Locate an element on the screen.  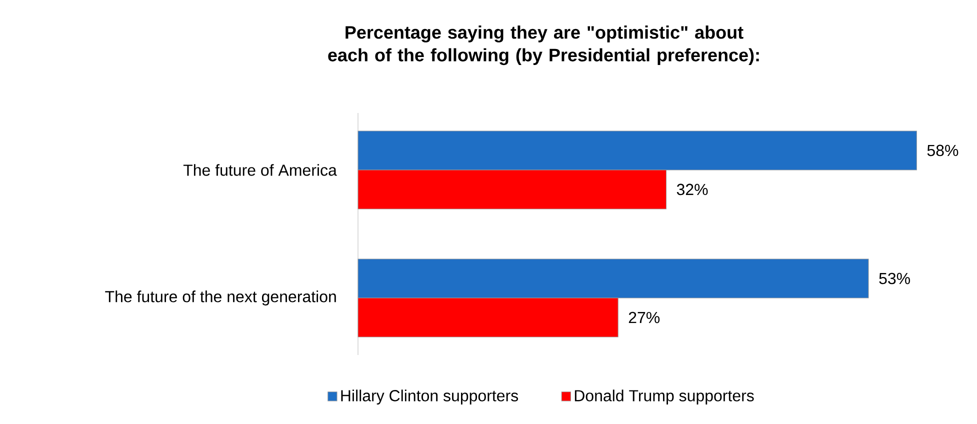
legend-label: Donald Trump supporters is located at coordinates (664, 397).